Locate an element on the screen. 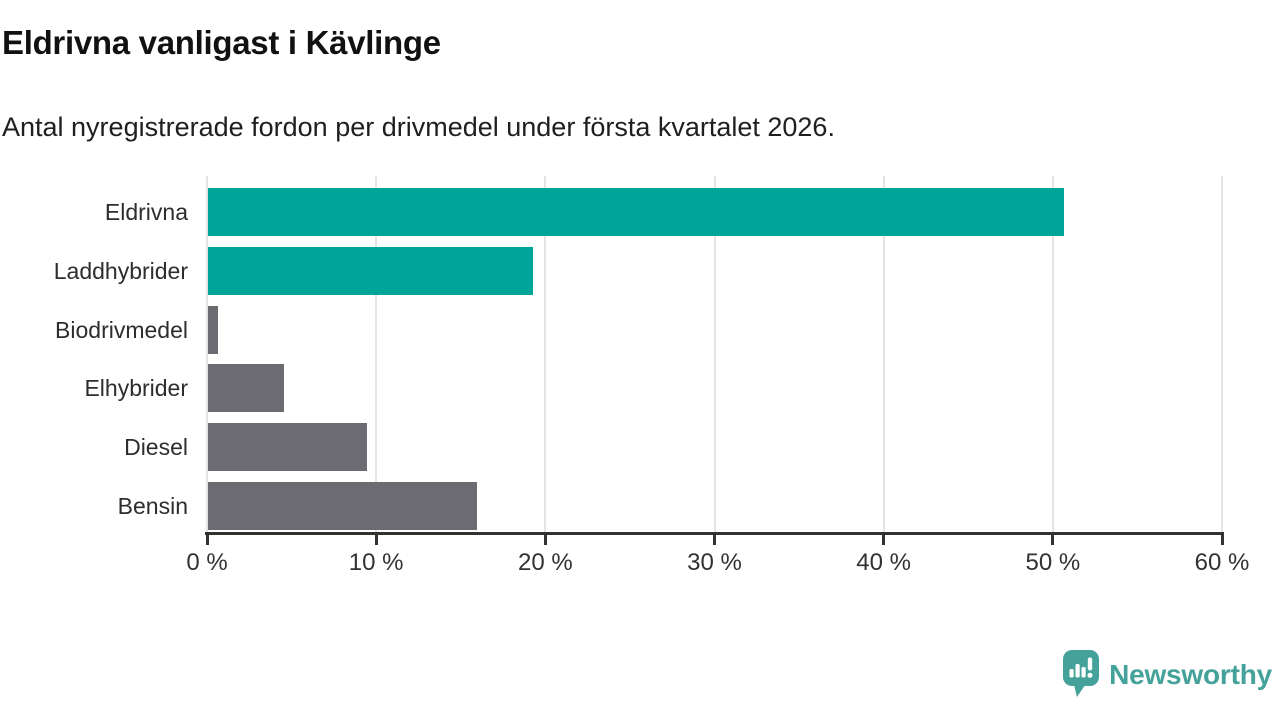  x-axis-tick-label: 20 % is located at coordinates (545, 562).